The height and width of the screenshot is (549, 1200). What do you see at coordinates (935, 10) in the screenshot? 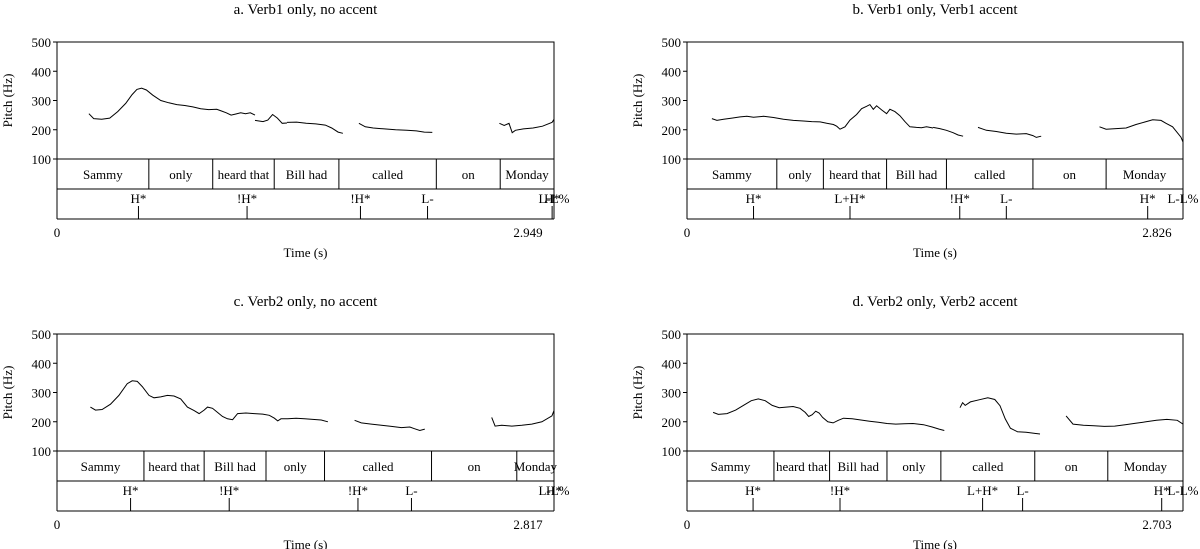
I see `chart-title: b. Verb1 only, Verb1 accent` at bounding box center [935, 10].